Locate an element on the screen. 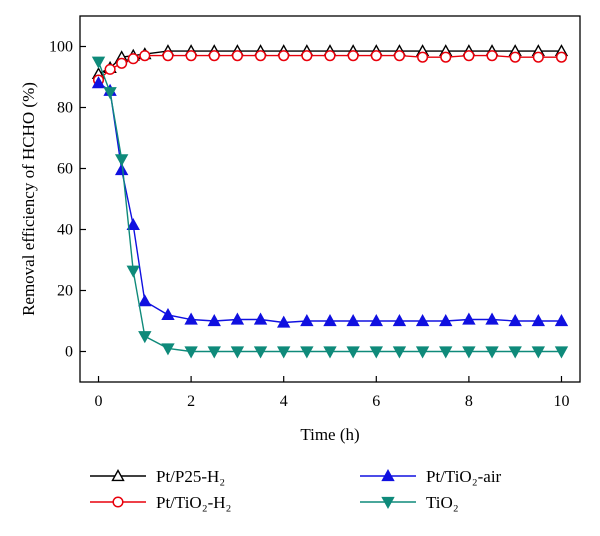 This screenshot has width=600, height=536. series is located at coordinates (330, 68).